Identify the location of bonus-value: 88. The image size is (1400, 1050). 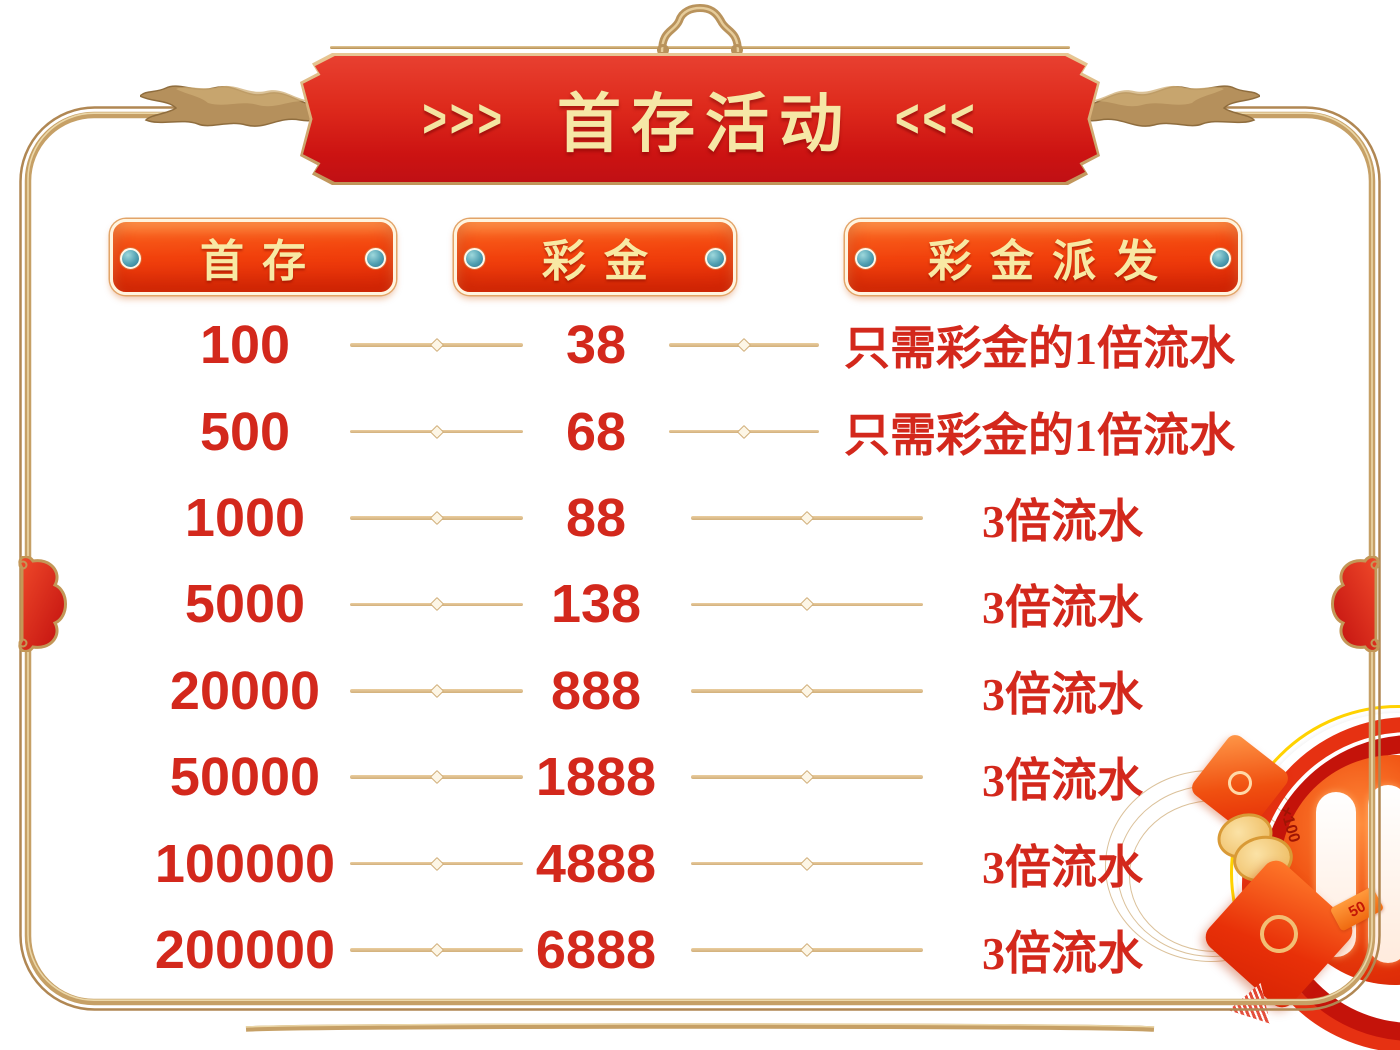
(596, 517).